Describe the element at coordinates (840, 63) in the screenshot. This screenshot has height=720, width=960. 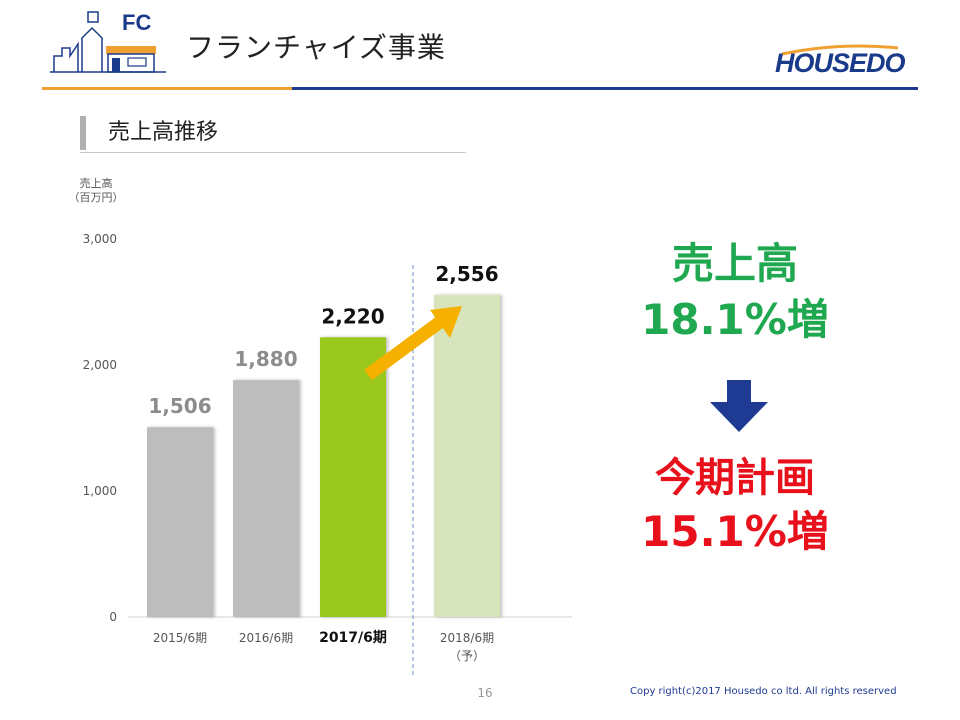
I see `housedo-brand-logo: HOUSEDO` at that location.